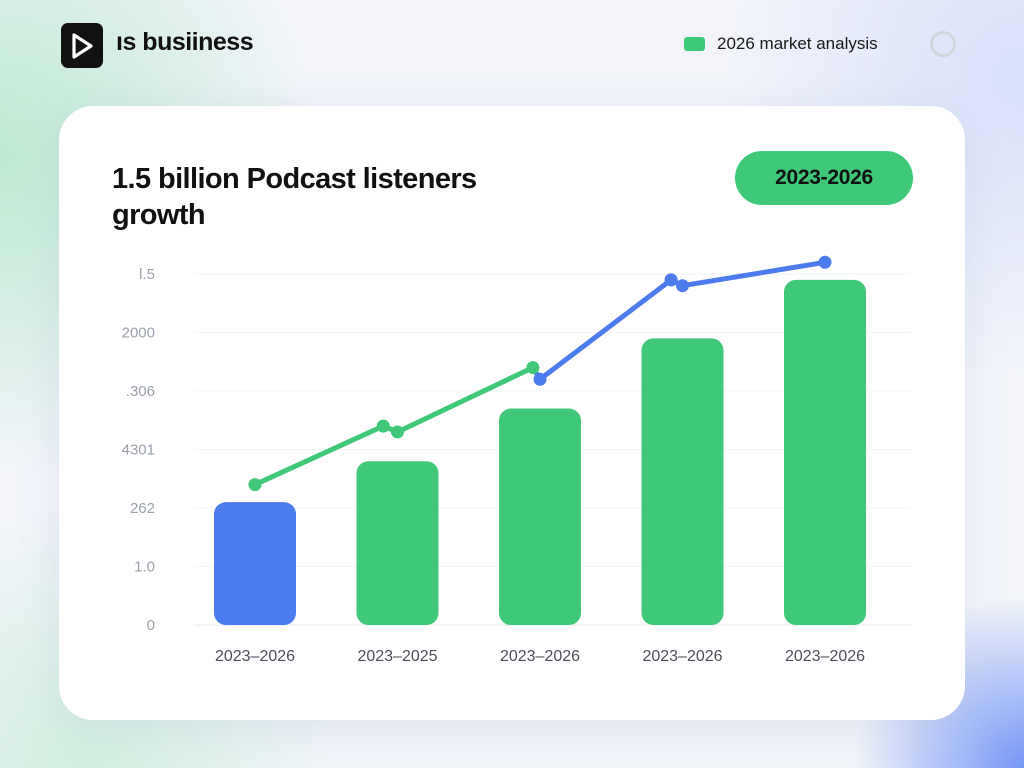 This screenshot has height=768, width=1024. Describe the element at coordinates (185, 42) in the screenshot. I see `brand-name: ıs busiiness` at that location.